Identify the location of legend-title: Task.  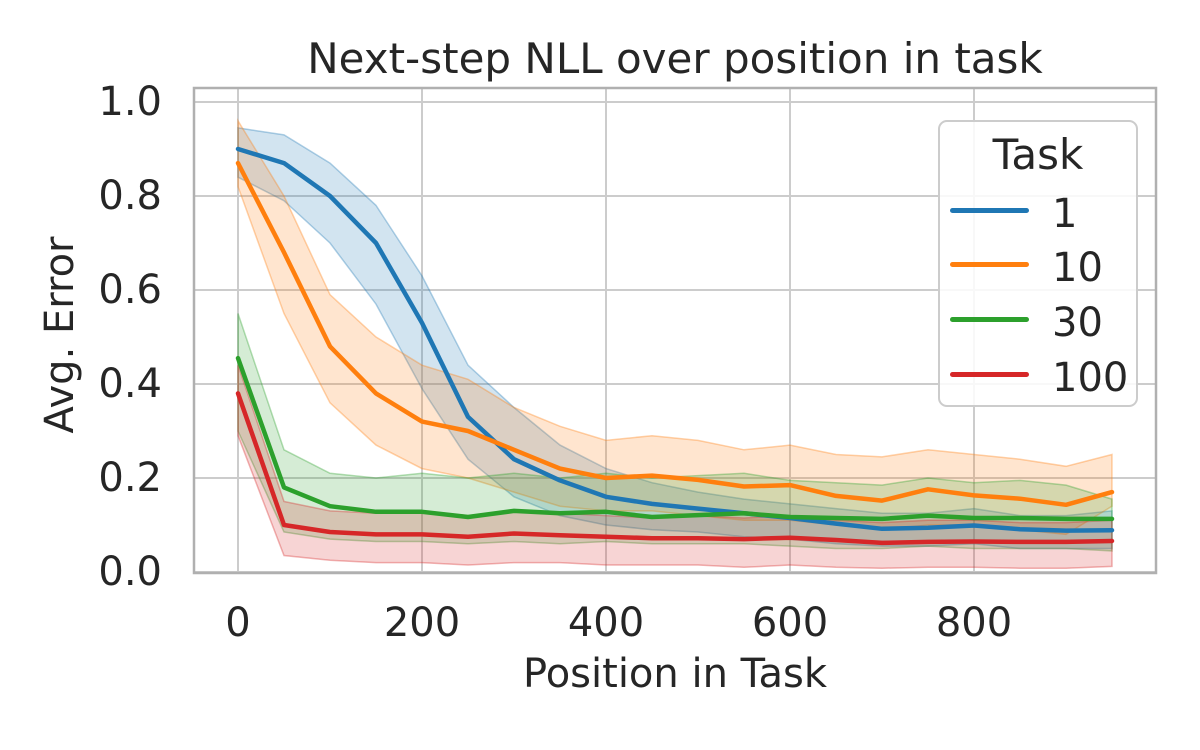
(1038, 154).